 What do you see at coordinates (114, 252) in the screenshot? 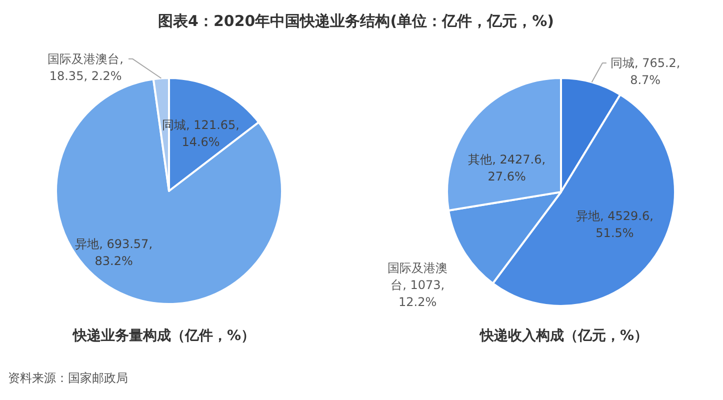
I see `slice-label: 异地, 693.57, 83.2%` at bounding box center [114, 252].